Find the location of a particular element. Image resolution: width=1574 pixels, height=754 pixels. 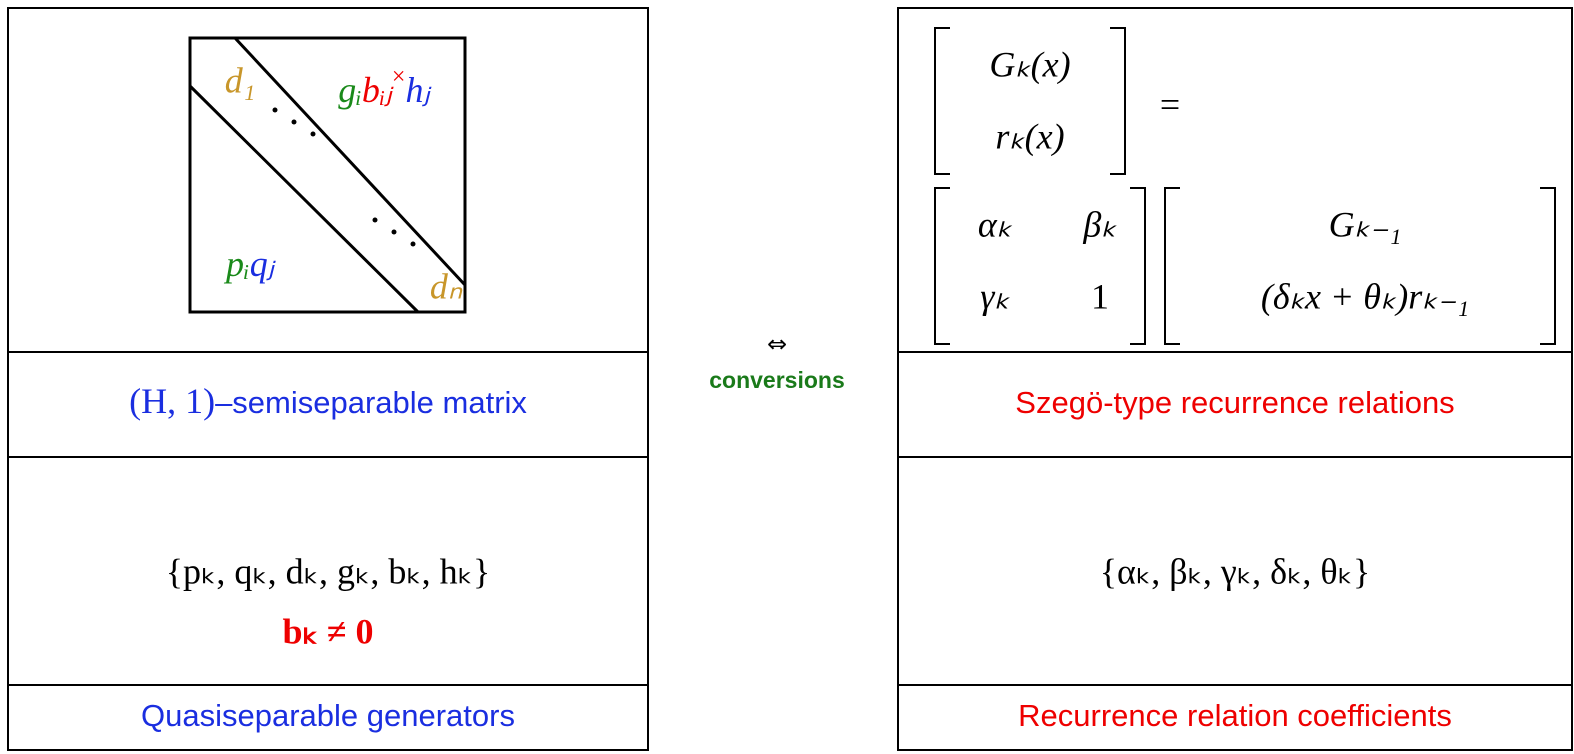

left-title: (H, 1)–semiseparable matrix is located at coordinates (328, 401).